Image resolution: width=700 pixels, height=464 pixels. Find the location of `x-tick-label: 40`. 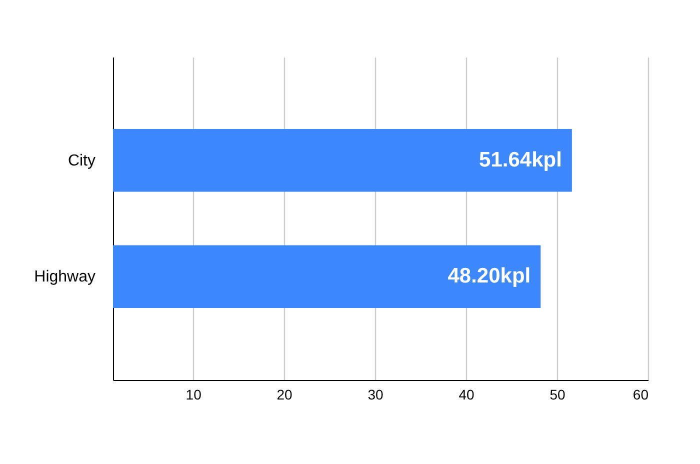

x-tick-label: 40 is located at coordinates (466, 394).